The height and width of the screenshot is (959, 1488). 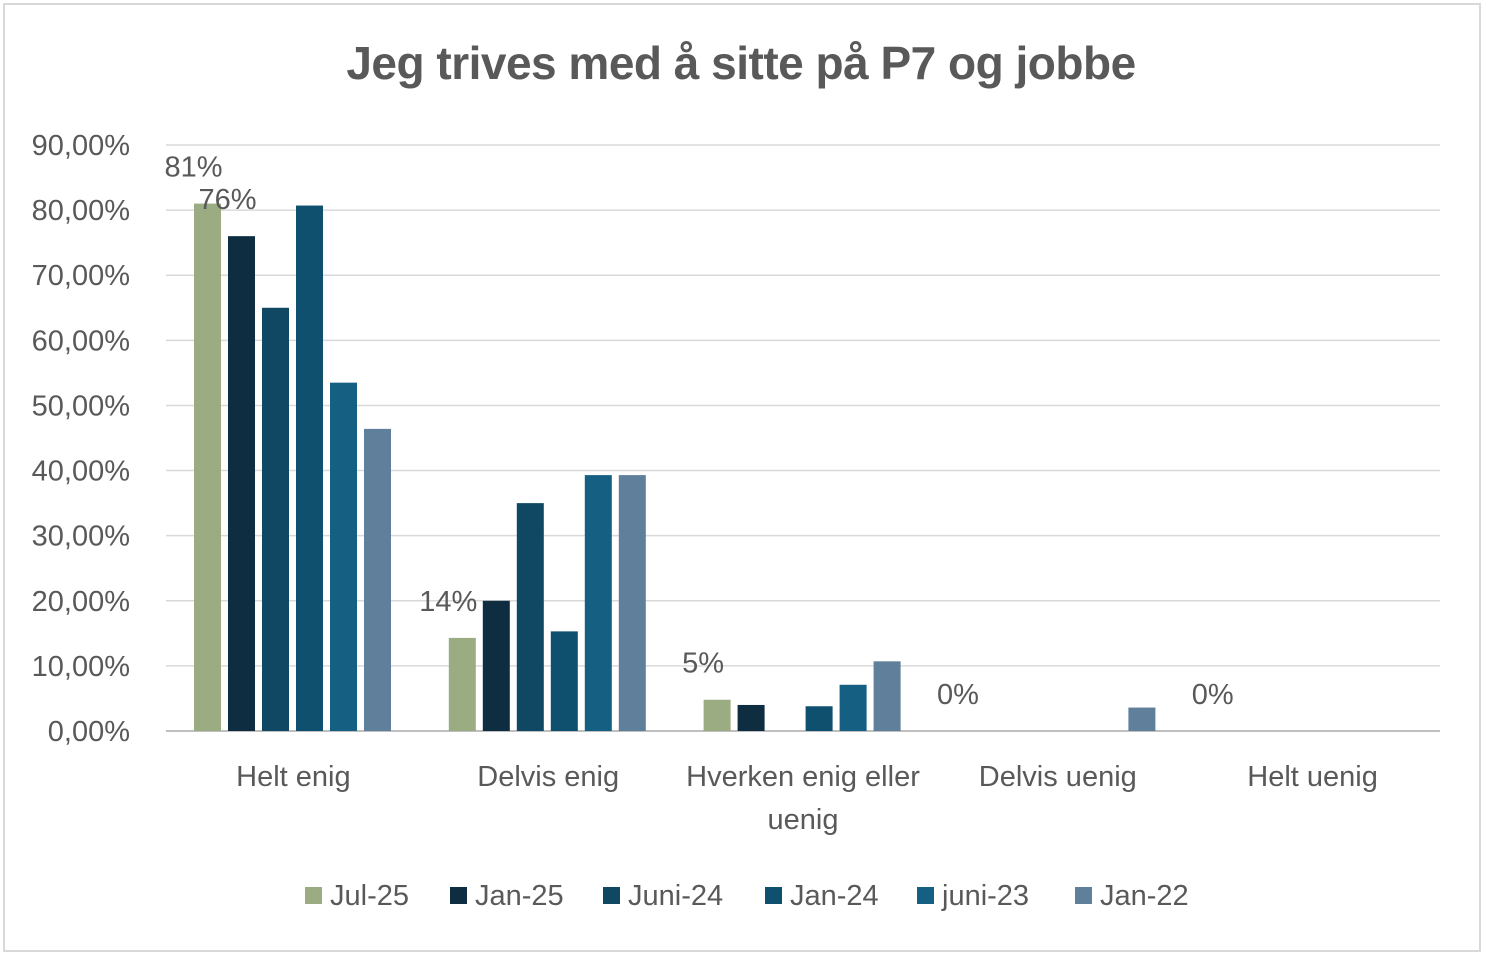 What do you see at coordinates (81, 341) in the screenshot?
I see `y-tick-label: 60,00%` at bounding box center [81, 341].